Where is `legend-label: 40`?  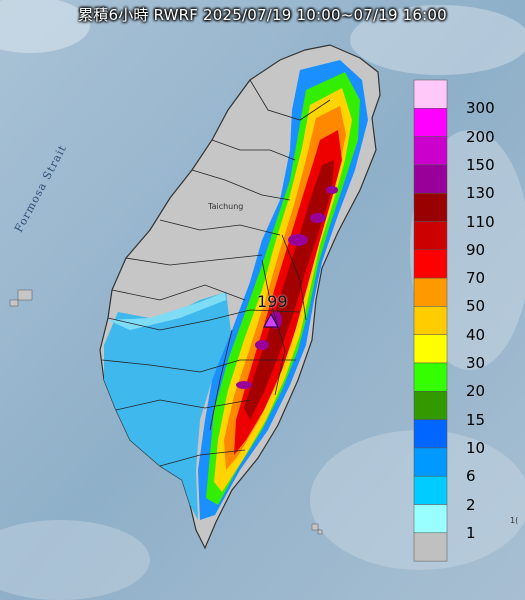 legend-label: 40 is located at coordinates (476, 334).